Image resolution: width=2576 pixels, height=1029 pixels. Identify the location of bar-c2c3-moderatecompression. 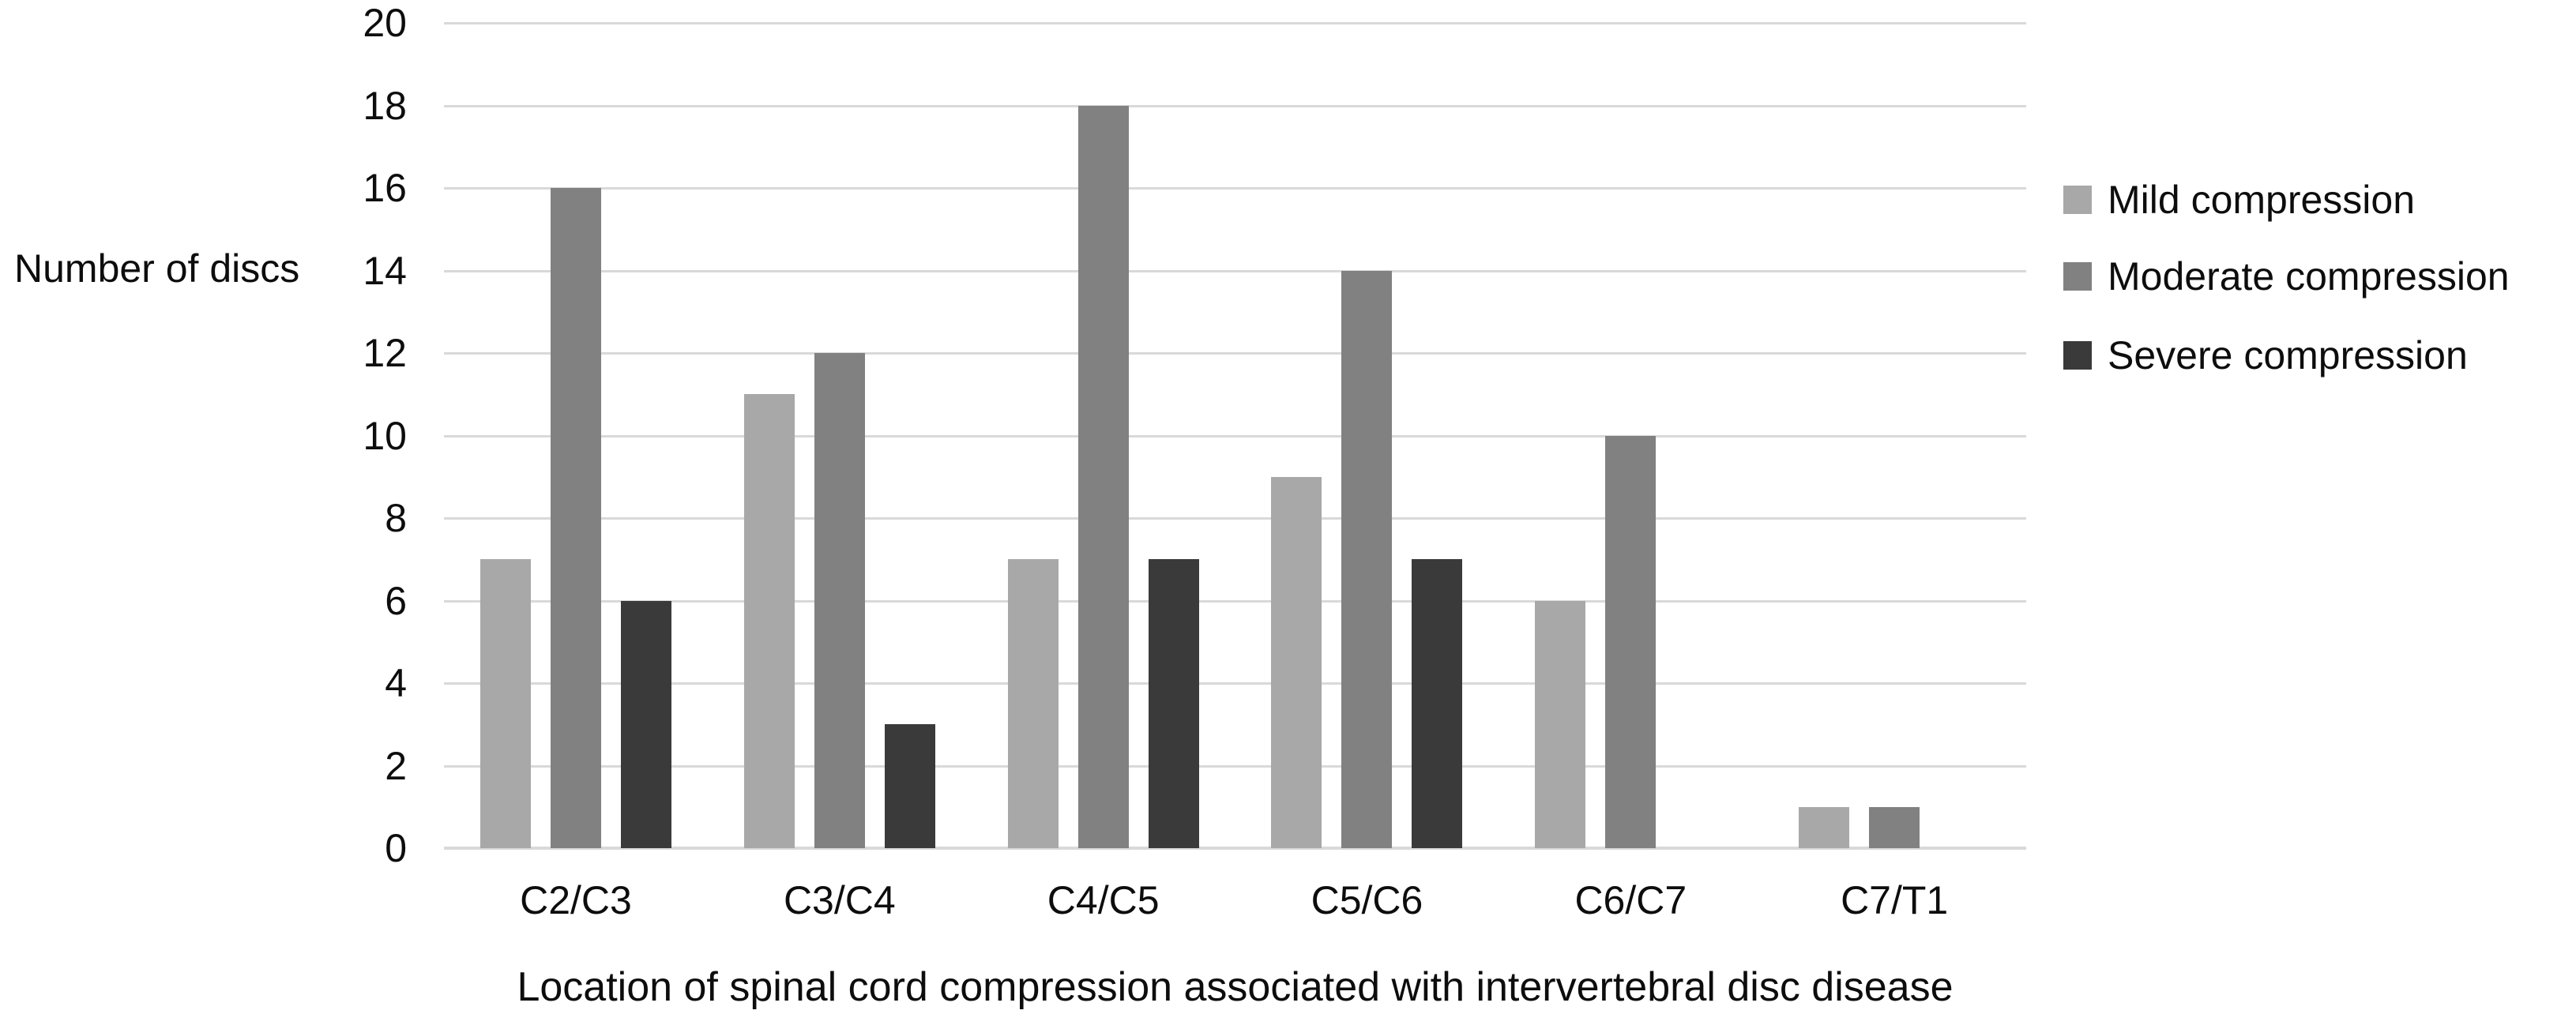
(575, 518).